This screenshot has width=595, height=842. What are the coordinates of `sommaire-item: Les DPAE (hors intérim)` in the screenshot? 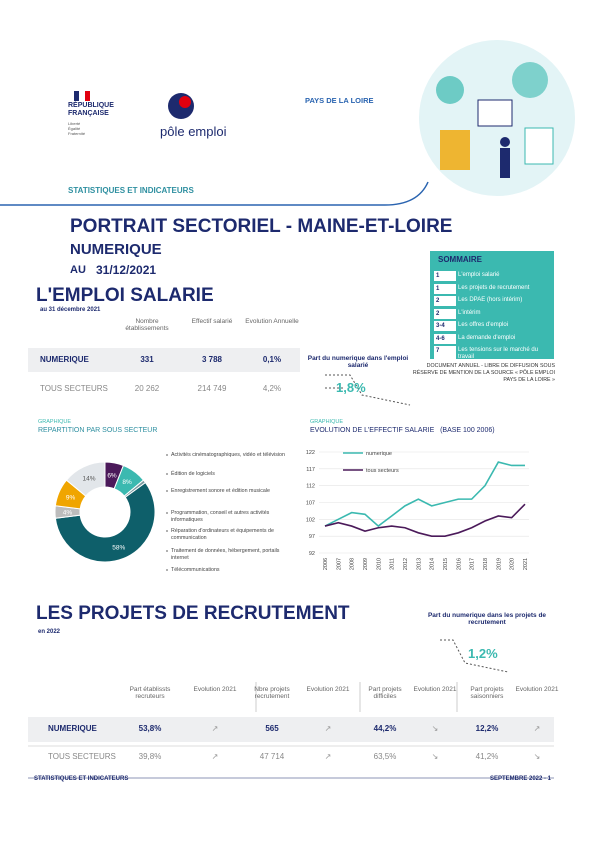 It's located at (490, 300).